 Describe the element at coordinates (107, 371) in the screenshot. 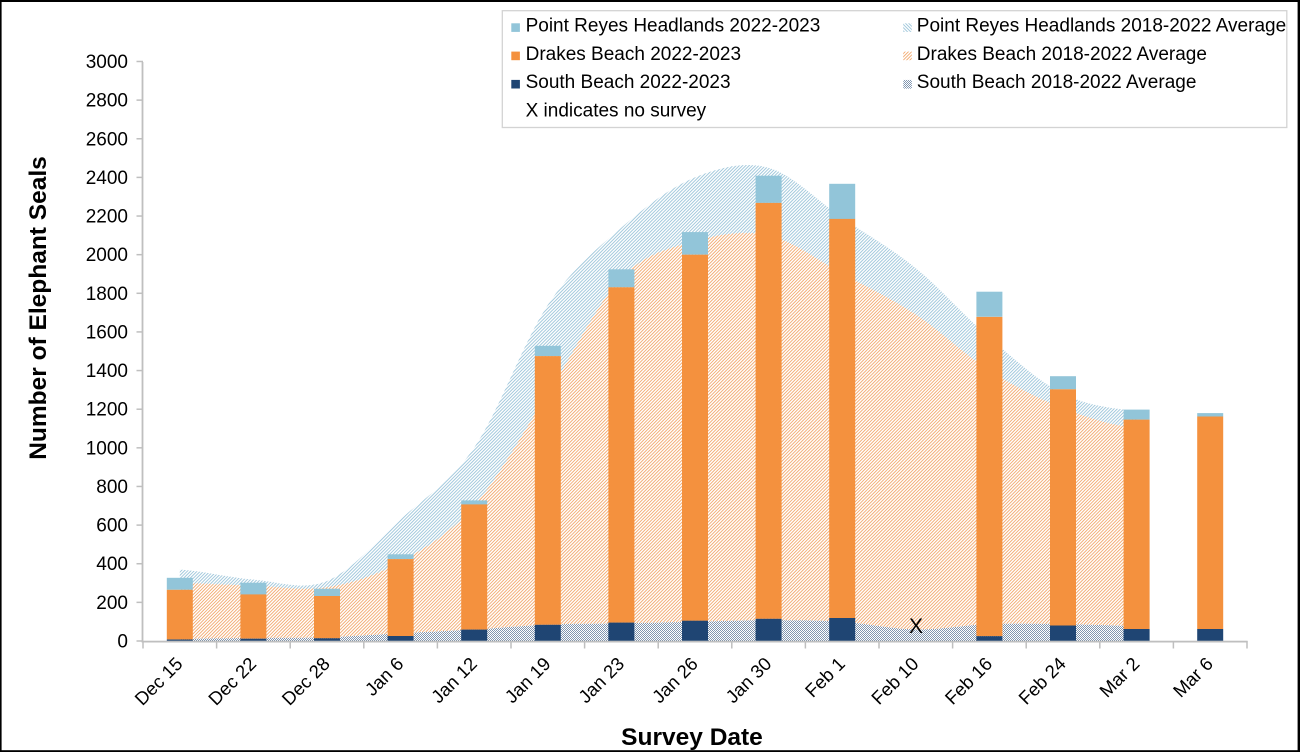

I see `svg-text: 1400` at that location.